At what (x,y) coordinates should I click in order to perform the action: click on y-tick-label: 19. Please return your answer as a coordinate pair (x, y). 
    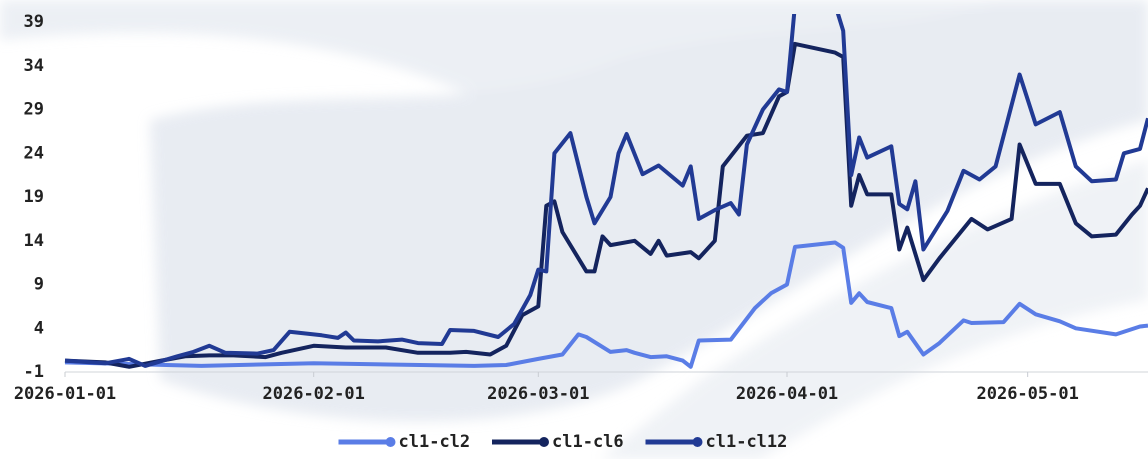
    Looking at the image, I should click on (34, 197).